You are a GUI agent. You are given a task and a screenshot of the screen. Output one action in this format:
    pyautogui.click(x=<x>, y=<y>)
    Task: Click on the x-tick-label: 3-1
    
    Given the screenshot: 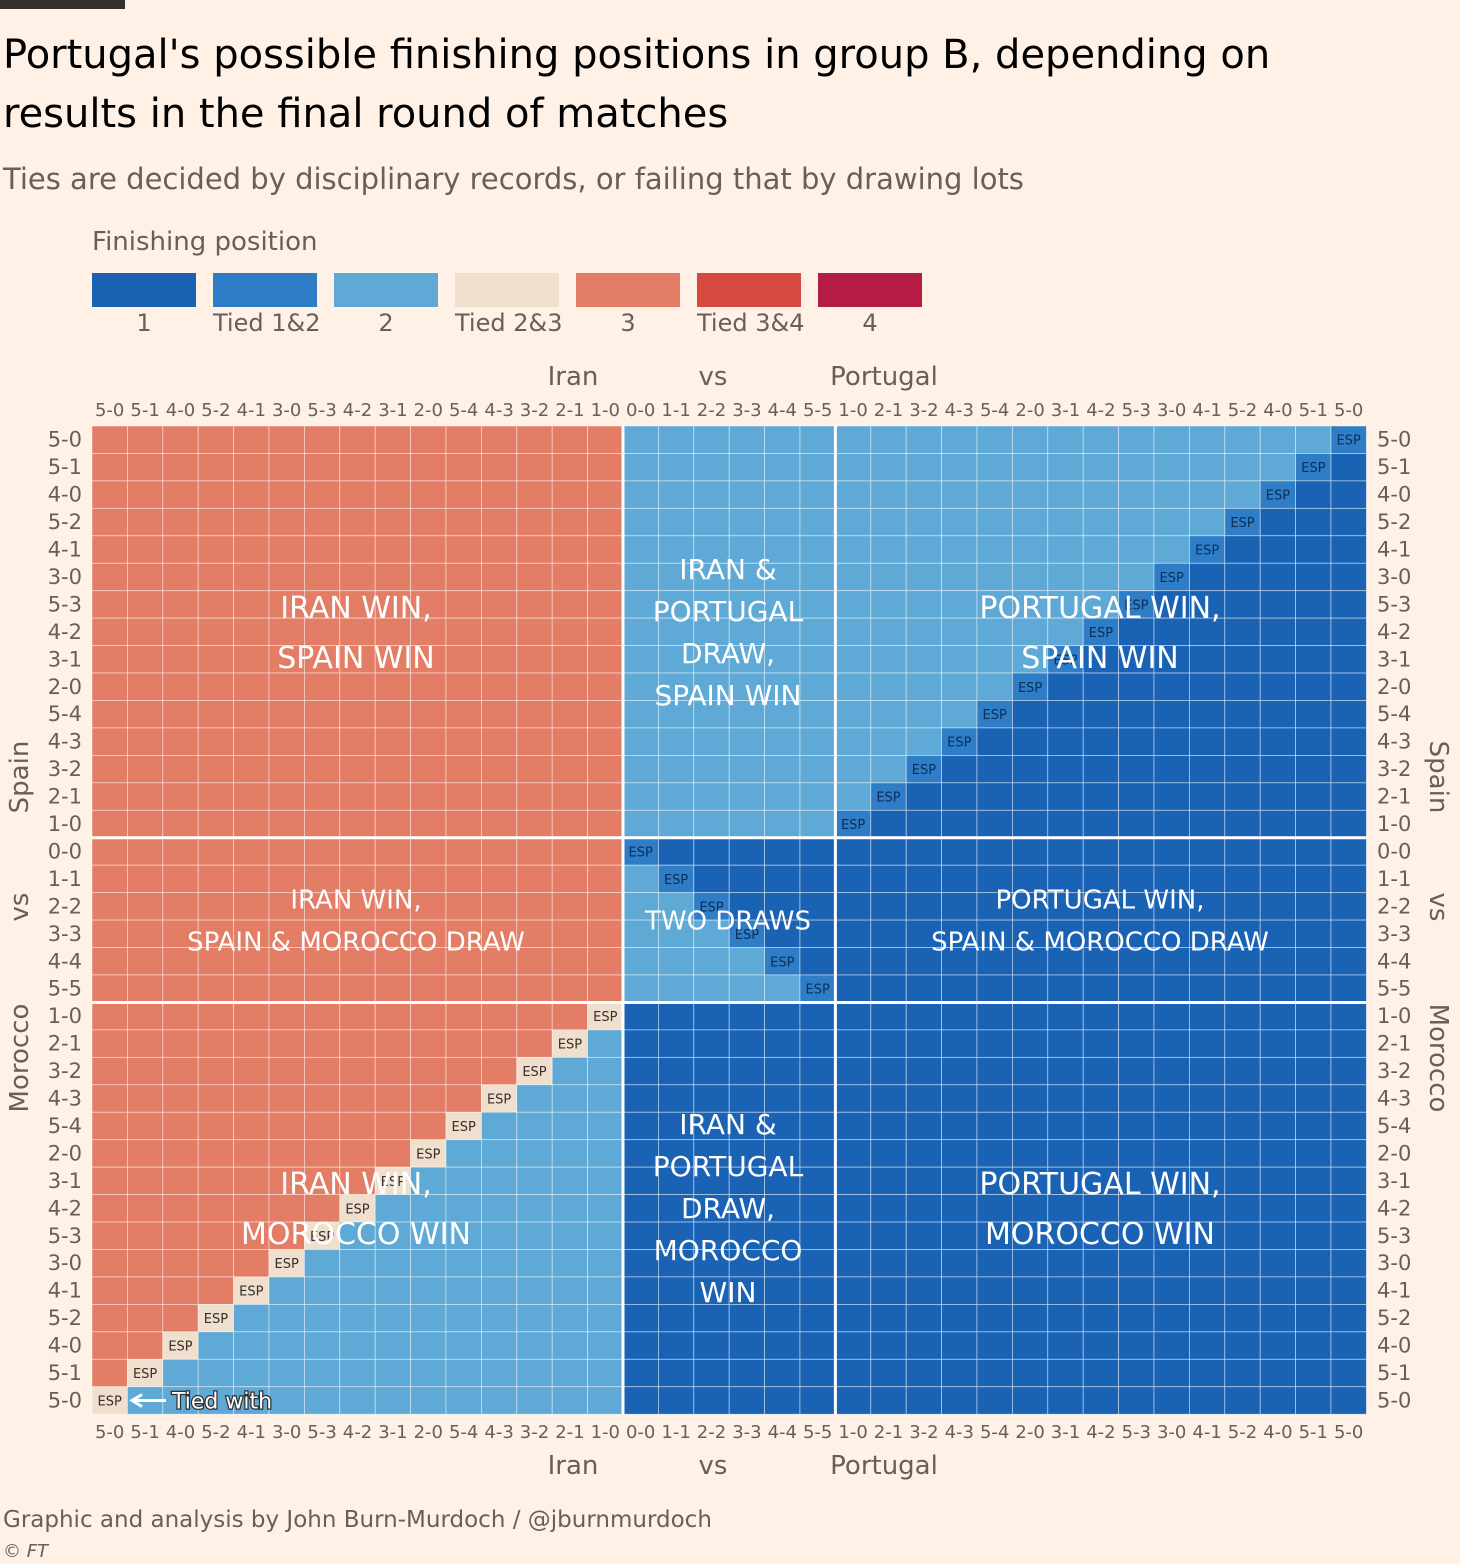 What is the action you would take?
    pyautogui.click(x=1065, y=410)
    